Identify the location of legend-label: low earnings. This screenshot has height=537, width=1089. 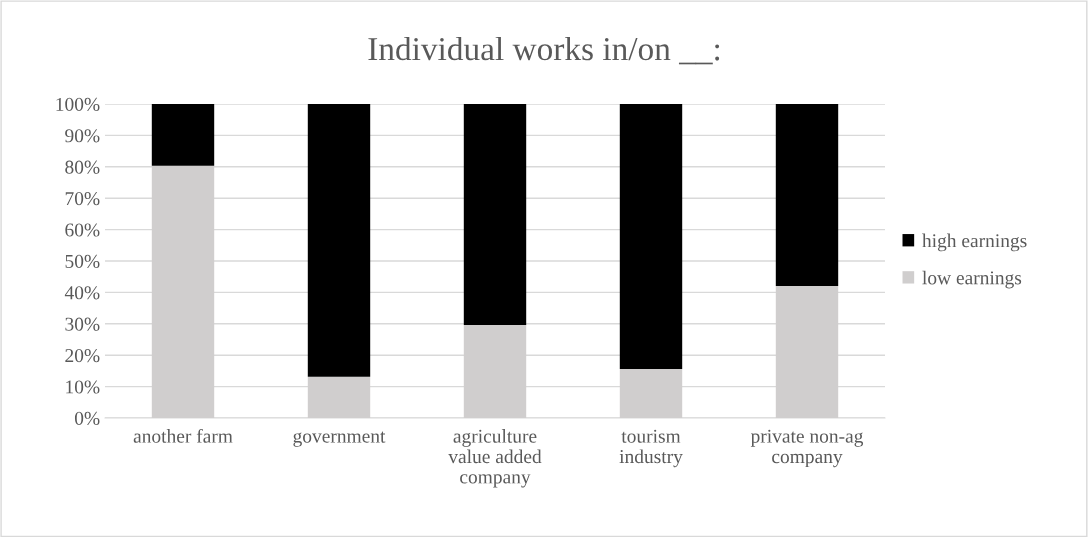
(972, 279).